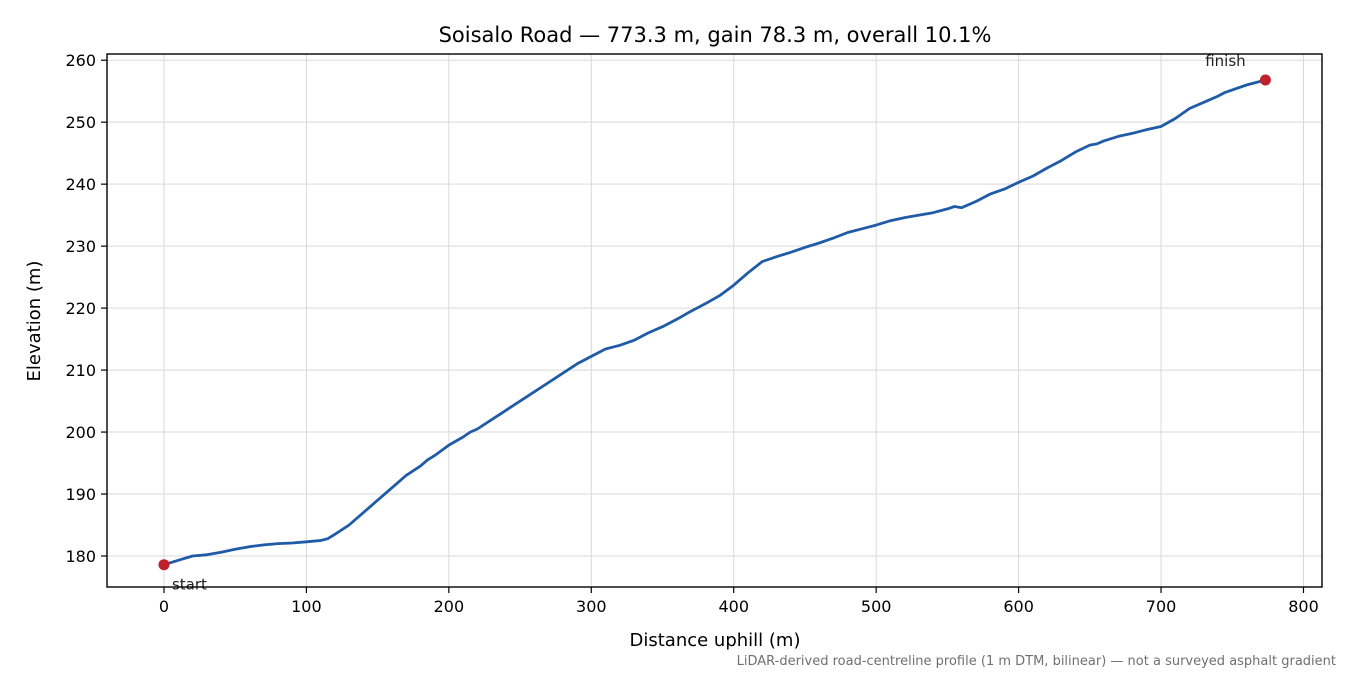 The height and width of the screenshot is (675, 1350). What do you see at coordinates (80, 122) in the screenshot?
I see `y-tick-label: 250` at bounding box center [80, 122].